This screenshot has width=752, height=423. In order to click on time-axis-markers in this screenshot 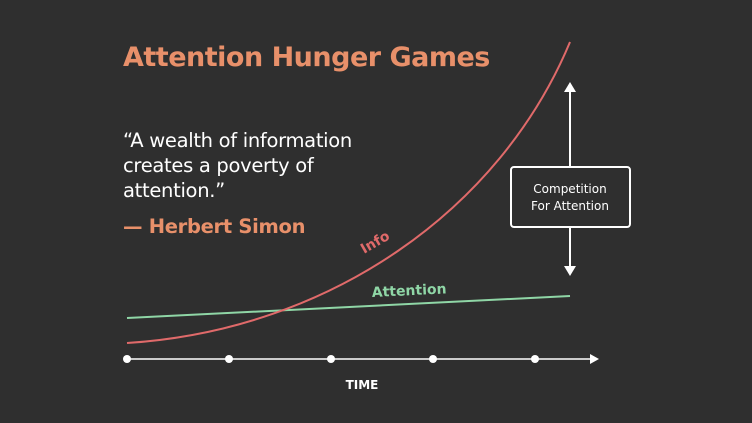, I will do `click(331, 359)`.